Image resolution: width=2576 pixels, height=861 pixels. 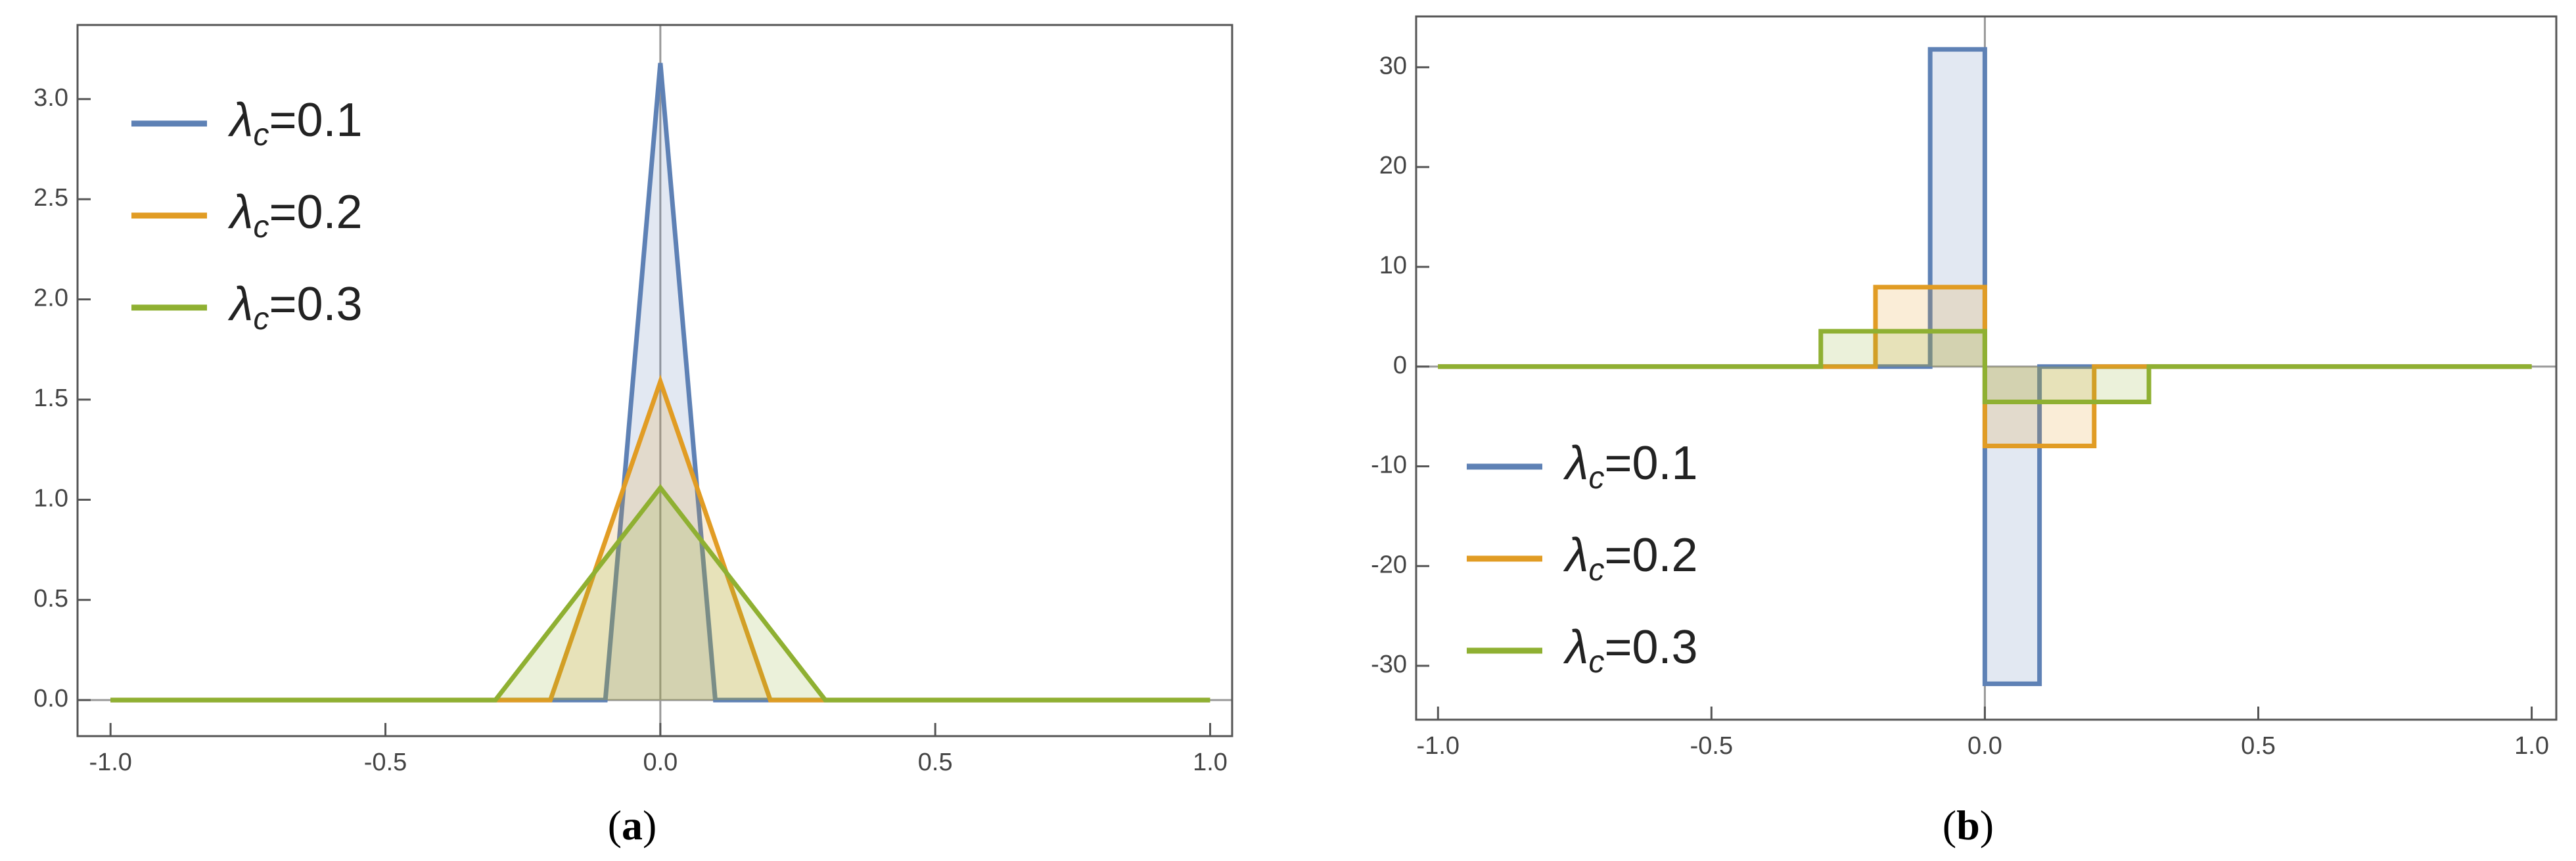 I want to click on y-tick-label: 3.0, so click(x=51, y=98).